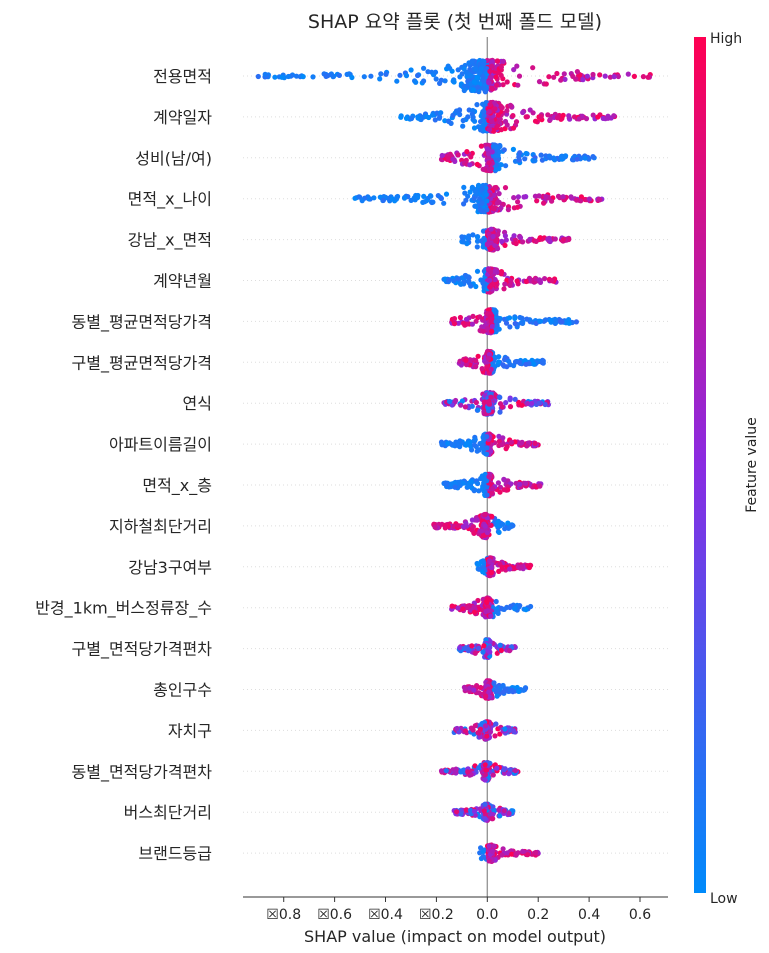 Image resolution: width=769 pixels, height=953 pixels. I want to click on feature-label: 계약일자, so click(182, 117).